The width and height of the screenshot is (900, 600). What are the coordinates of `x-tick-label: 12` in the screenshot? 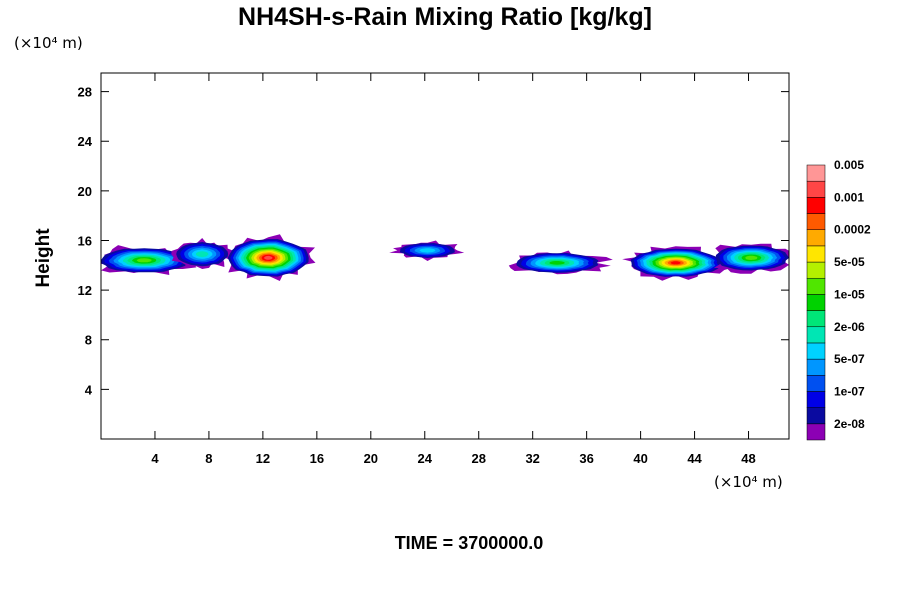 It's located at (263, 458).